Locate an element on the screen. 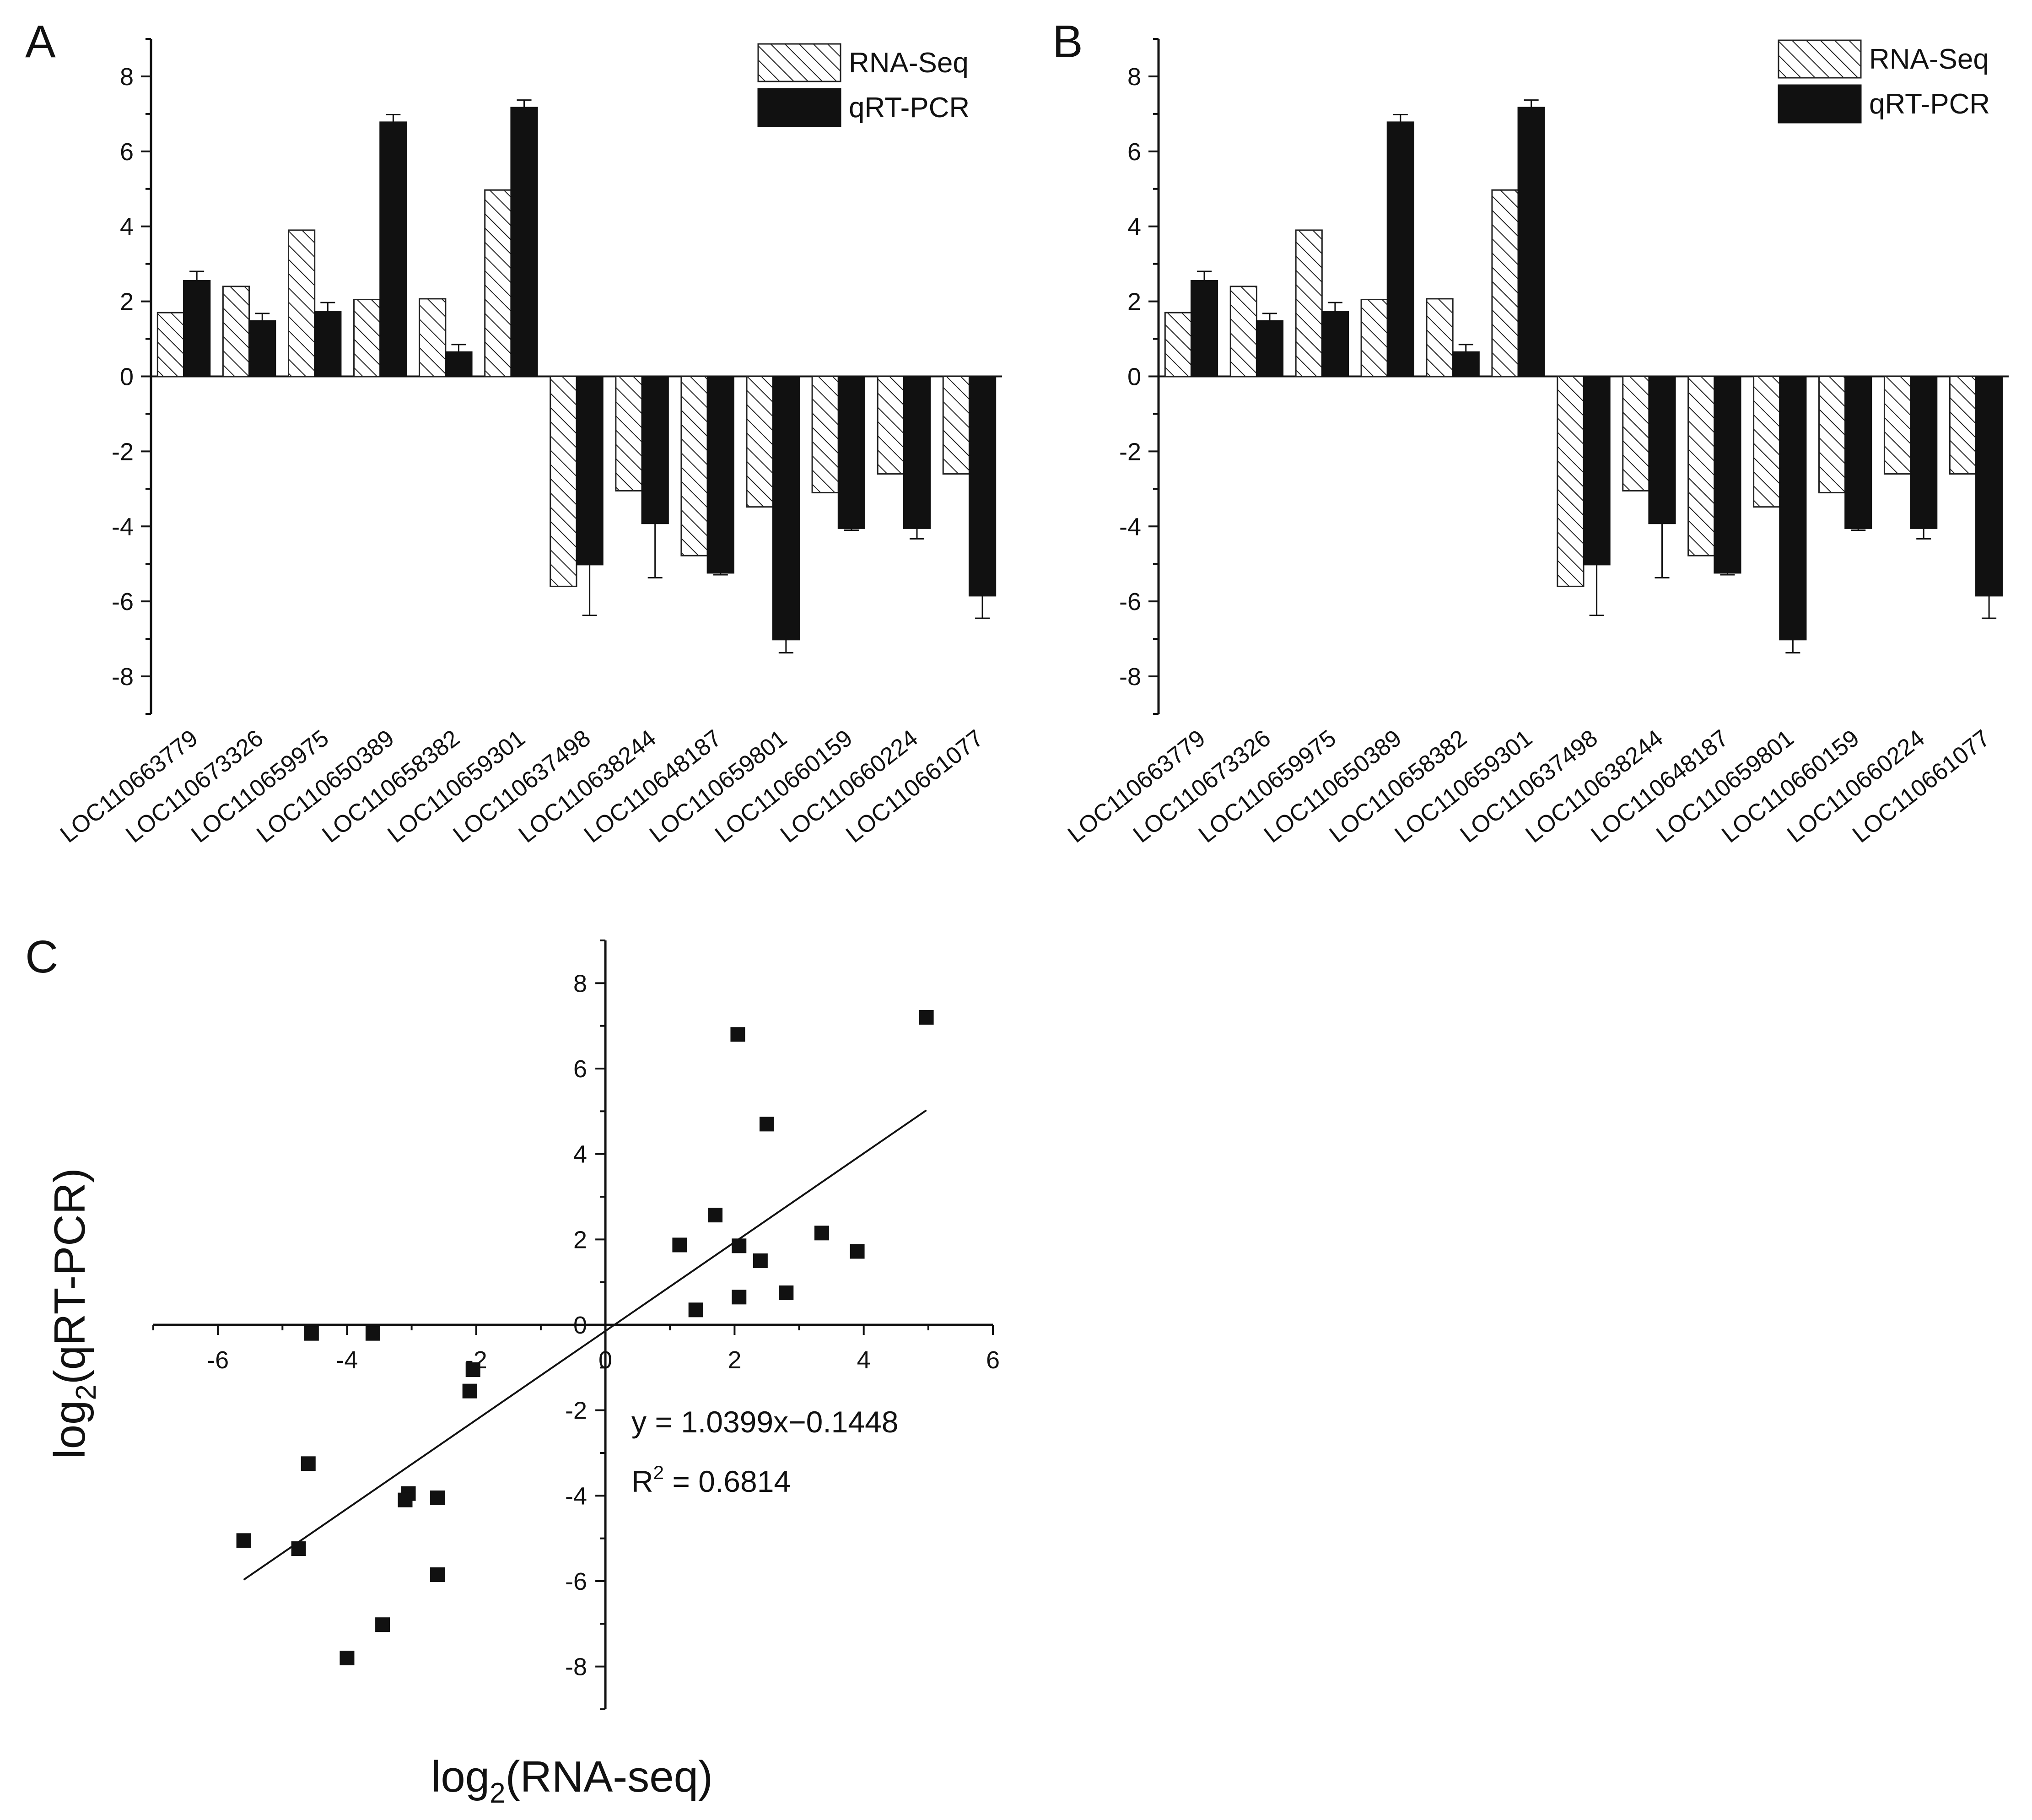  r-squared-text: R2 = 0.6814 is located at coordinates (711, 1480).